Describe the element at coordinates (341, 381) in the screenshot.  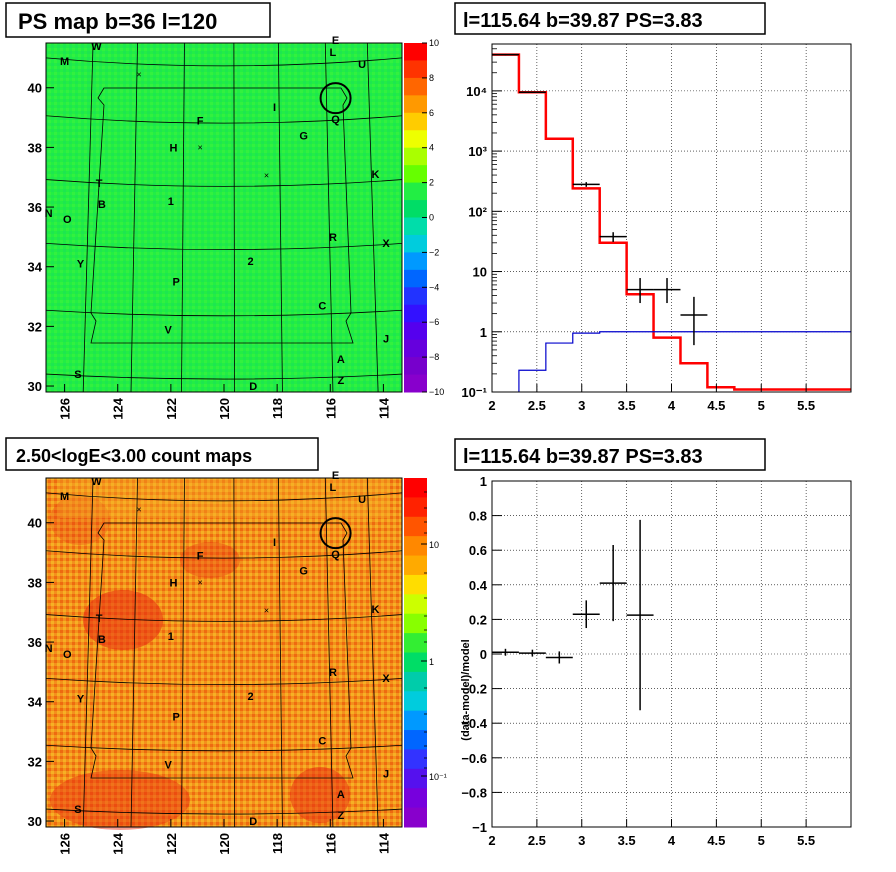
I see `source-label-Z: Z` at that location.